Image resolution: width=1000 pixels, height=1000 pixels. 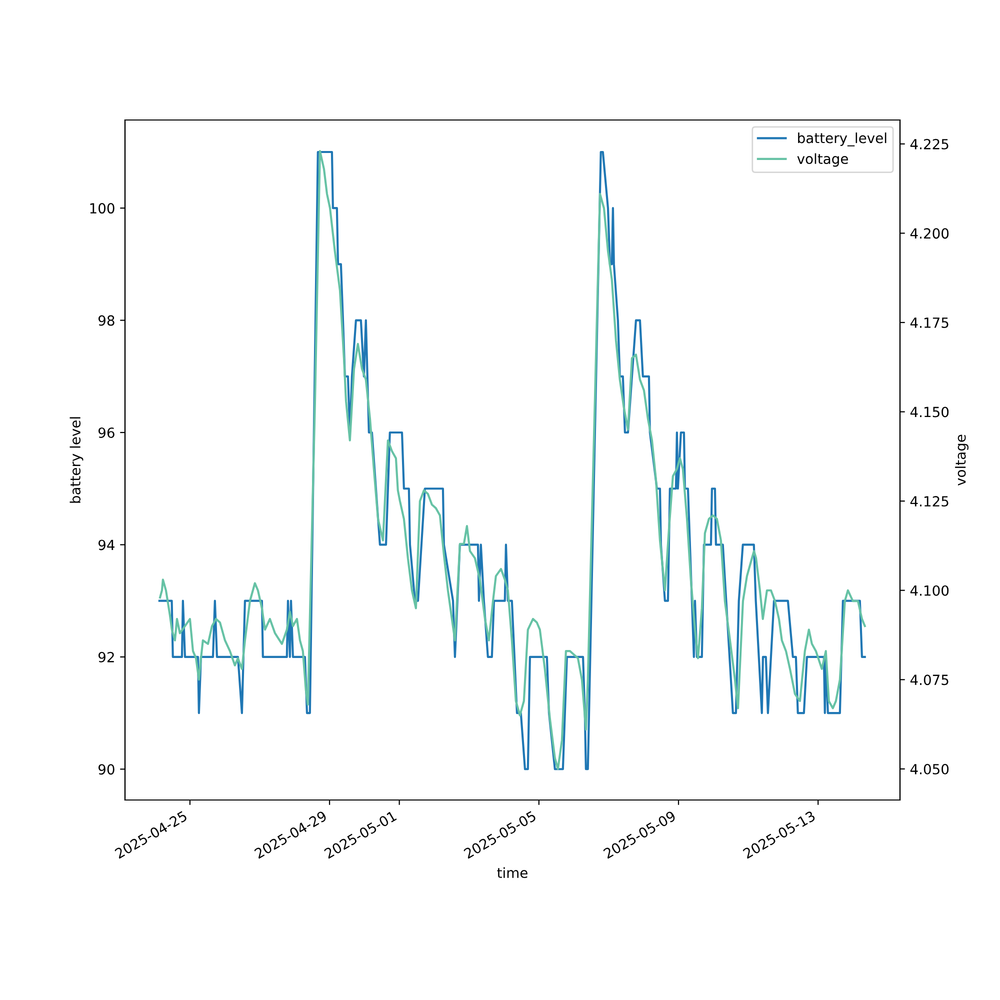 I want to click on legend-label: battery_level, so click(x=842, y=139).